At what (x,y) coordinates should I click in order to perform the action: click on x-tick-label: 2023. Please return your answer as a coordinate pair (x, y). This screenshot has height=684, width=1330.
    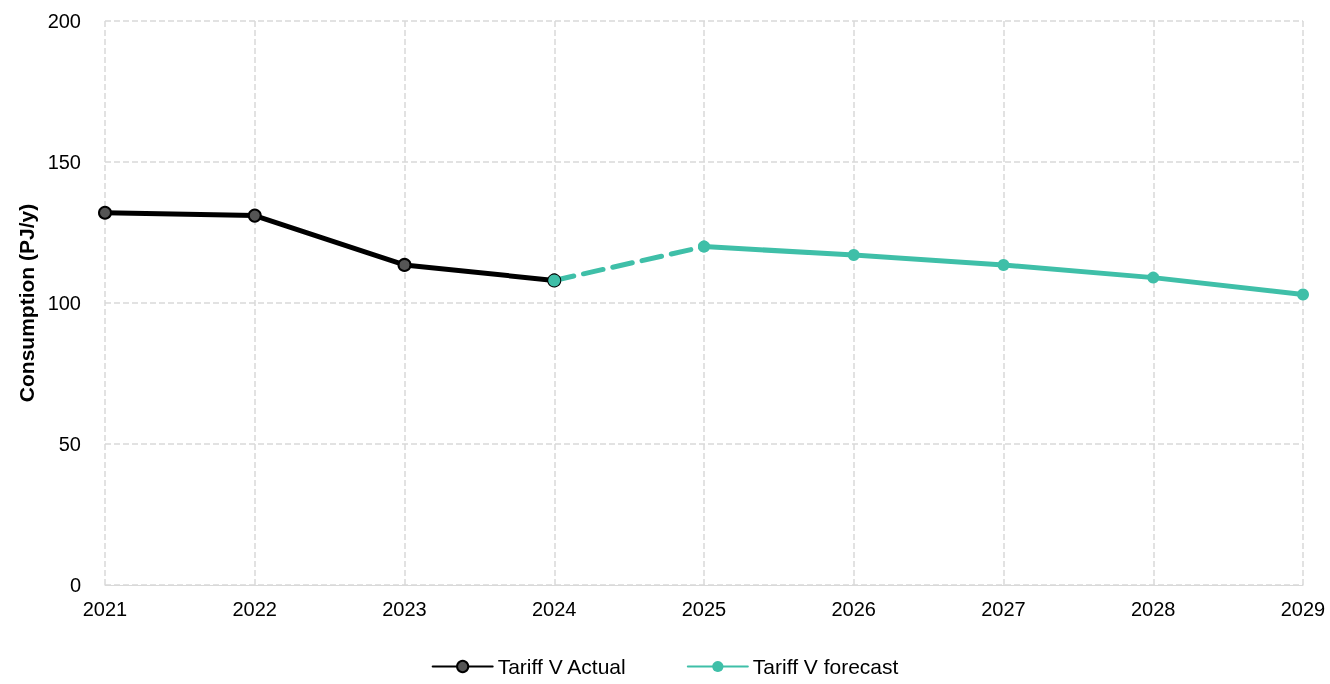
    Looking at the image, I should click on (404, 609).